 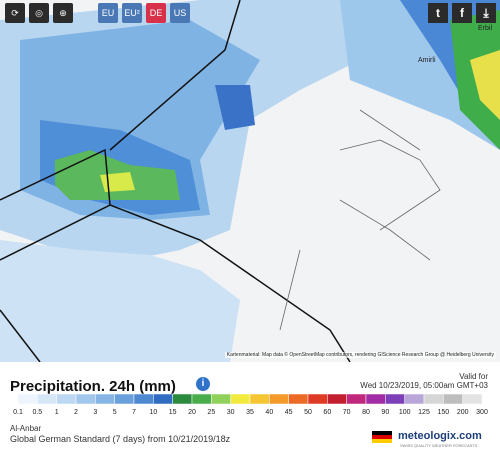 I want to click on scale-label: 10, so click(x=153, y=412).